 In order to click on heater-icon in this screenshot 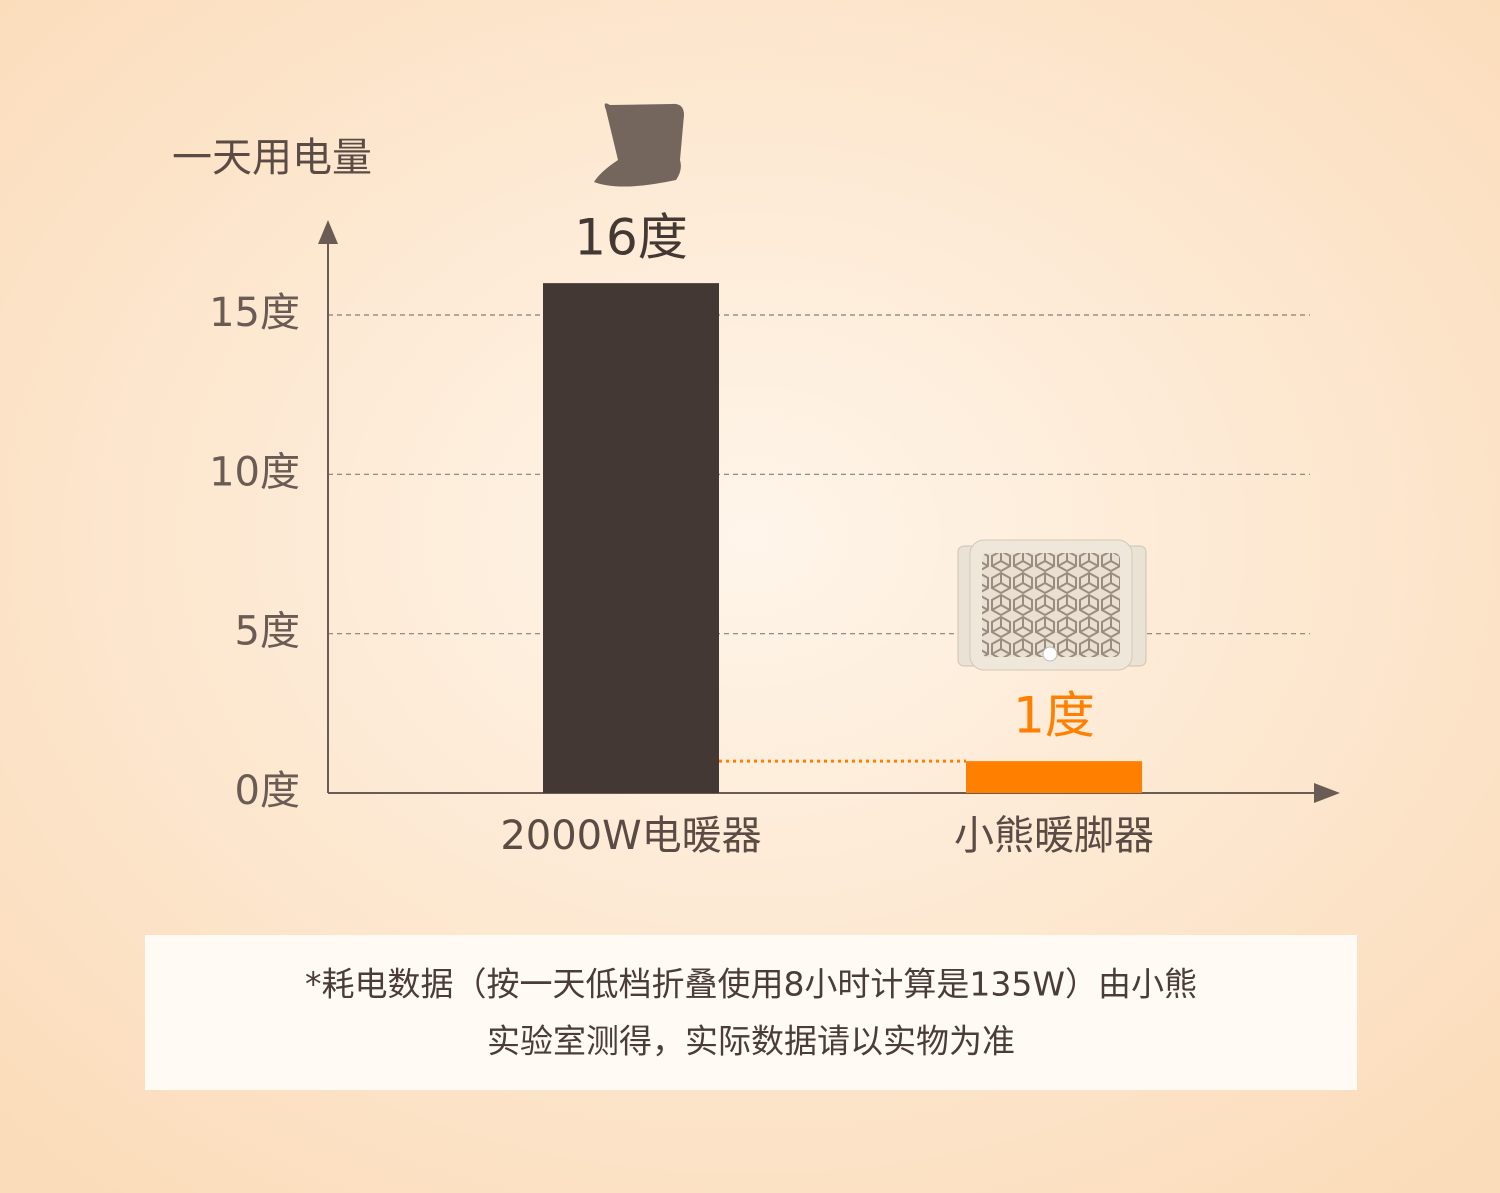, I will do `click(639, 145)`.